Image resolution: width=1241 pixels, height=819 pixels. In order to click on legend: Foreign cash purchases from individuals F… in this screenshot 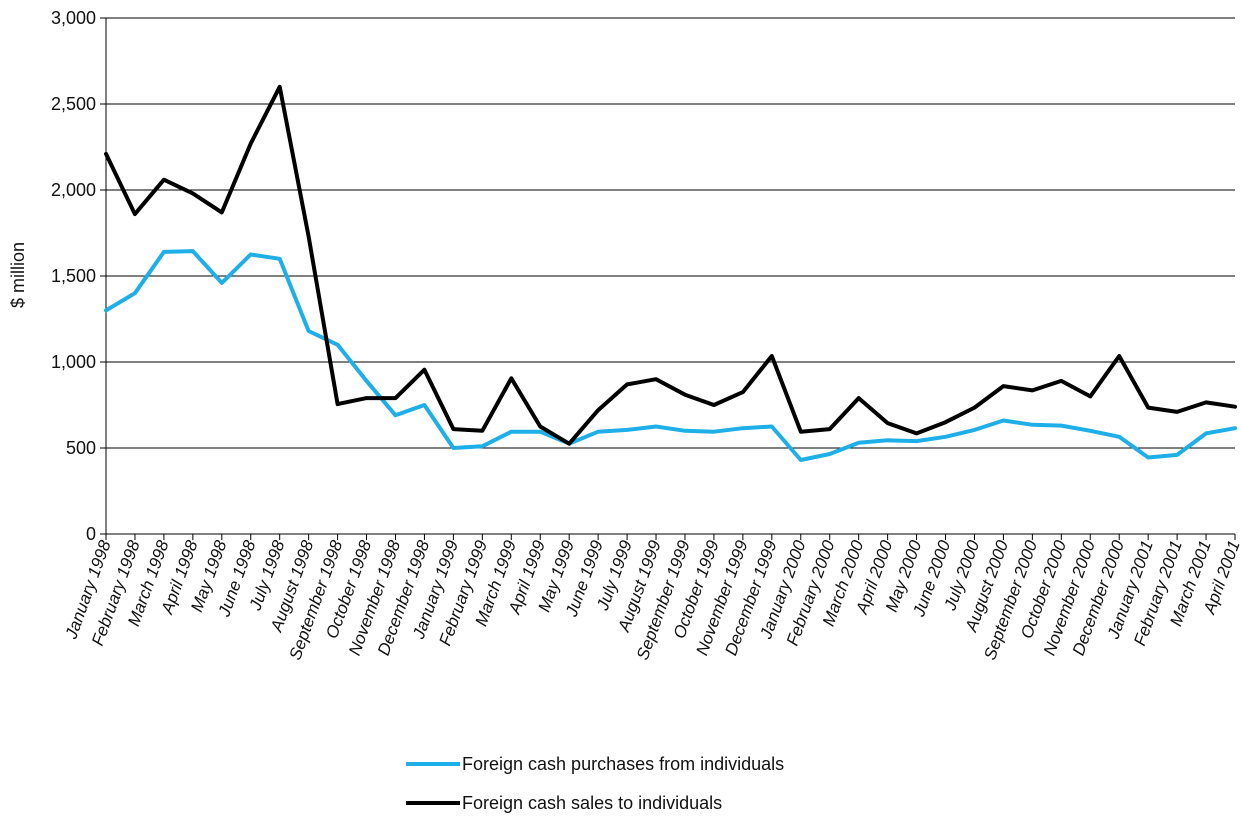, I will do `click(595, 783)`.